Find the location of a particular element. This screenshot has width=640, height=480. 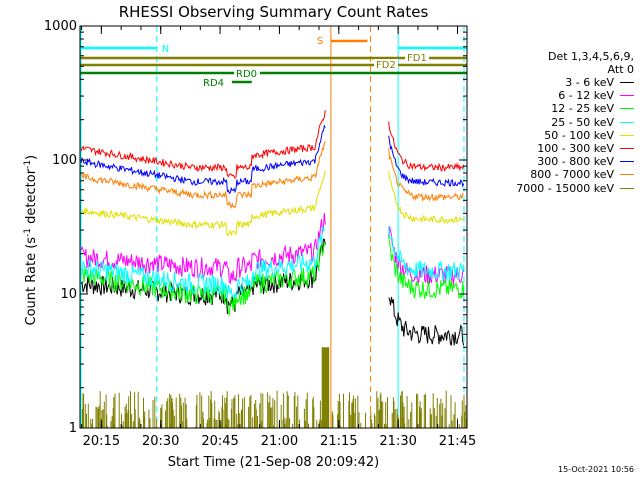

legend-entry-label: 300 - 800 keV is located at coordinates (575, 162).